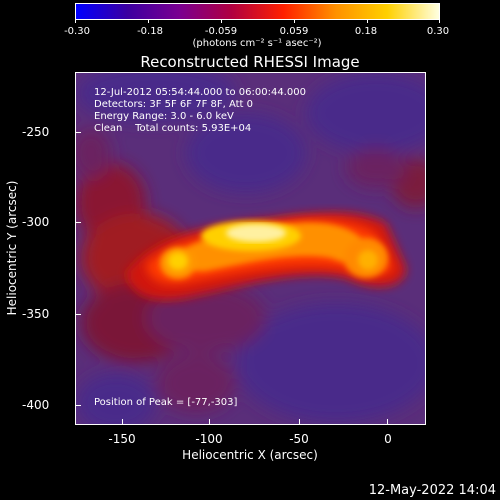 This screenshot has height=500, width=500. I want to click on y-axis-label: Heliocentric Y (arcsec), so click(12, 248).